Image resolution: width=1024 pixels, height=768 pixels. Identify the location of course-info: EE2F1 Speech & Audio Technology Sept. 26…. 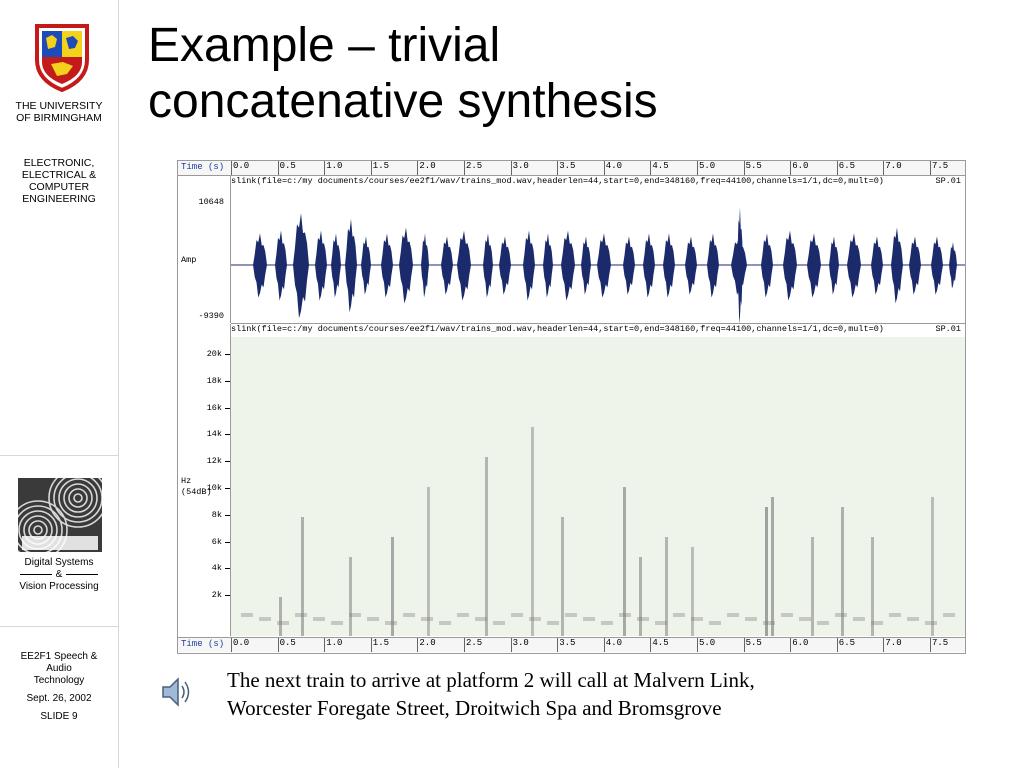
(59, 687).